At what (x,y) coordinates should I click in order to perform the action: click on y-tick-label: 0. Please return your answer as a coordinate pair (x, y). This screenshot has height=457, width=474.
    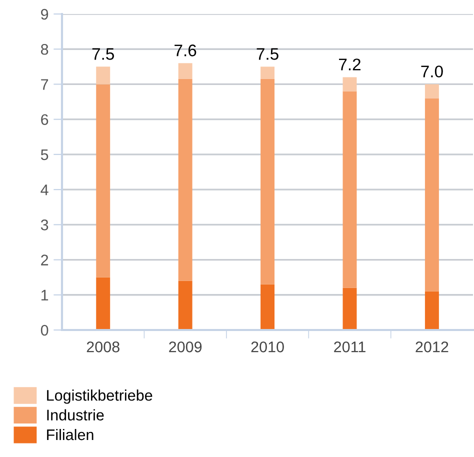
    Looking at the image, I should click on (44, 330).